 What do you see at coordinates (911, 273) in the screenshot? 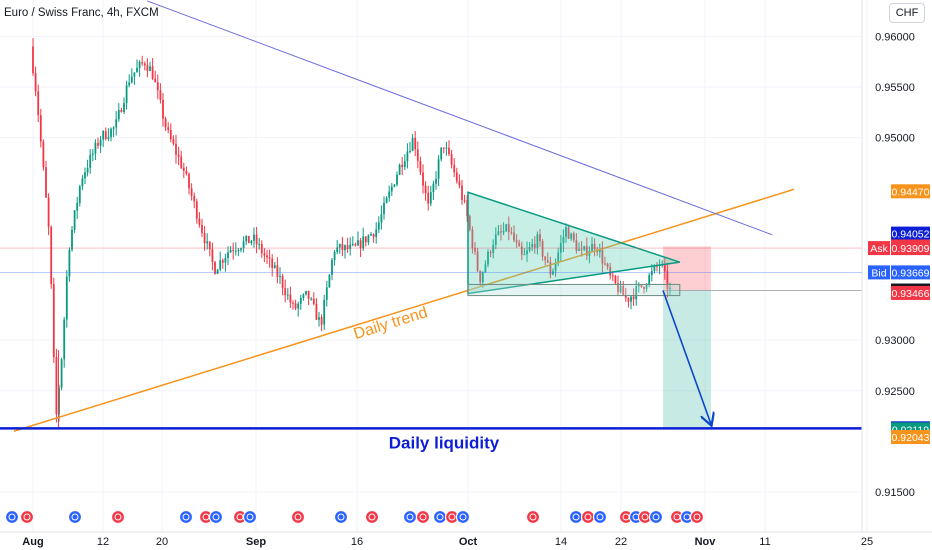
I see `price-badge-value: 0.93669` at bounding box center [911, 273].